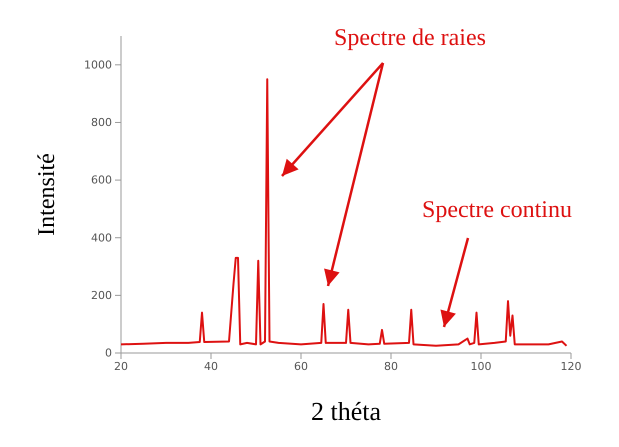  Describe the element at coordinates (481, 366) in the screenshot. I see `x-tick-label: 100` at that location.